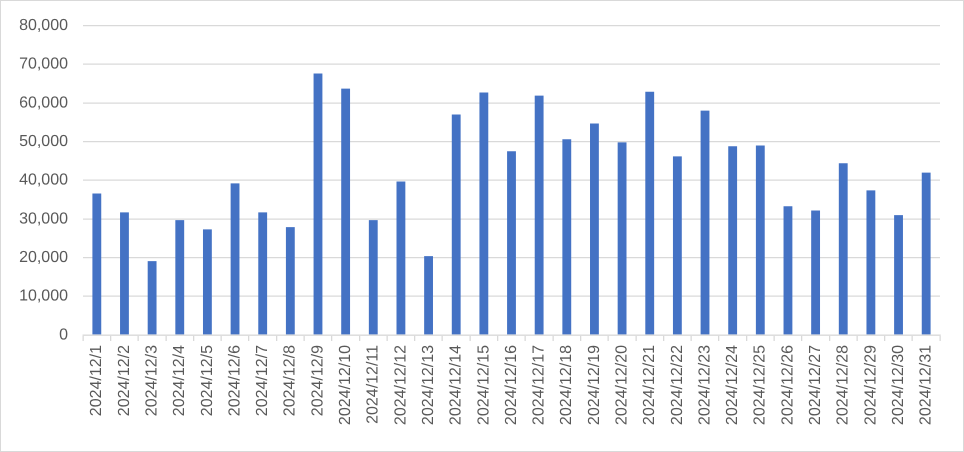  What do you see at coordinates (539, 385) in the screenshot?
I see `x-tick-label: 2024/12/17` at bounding box center [539, 385].